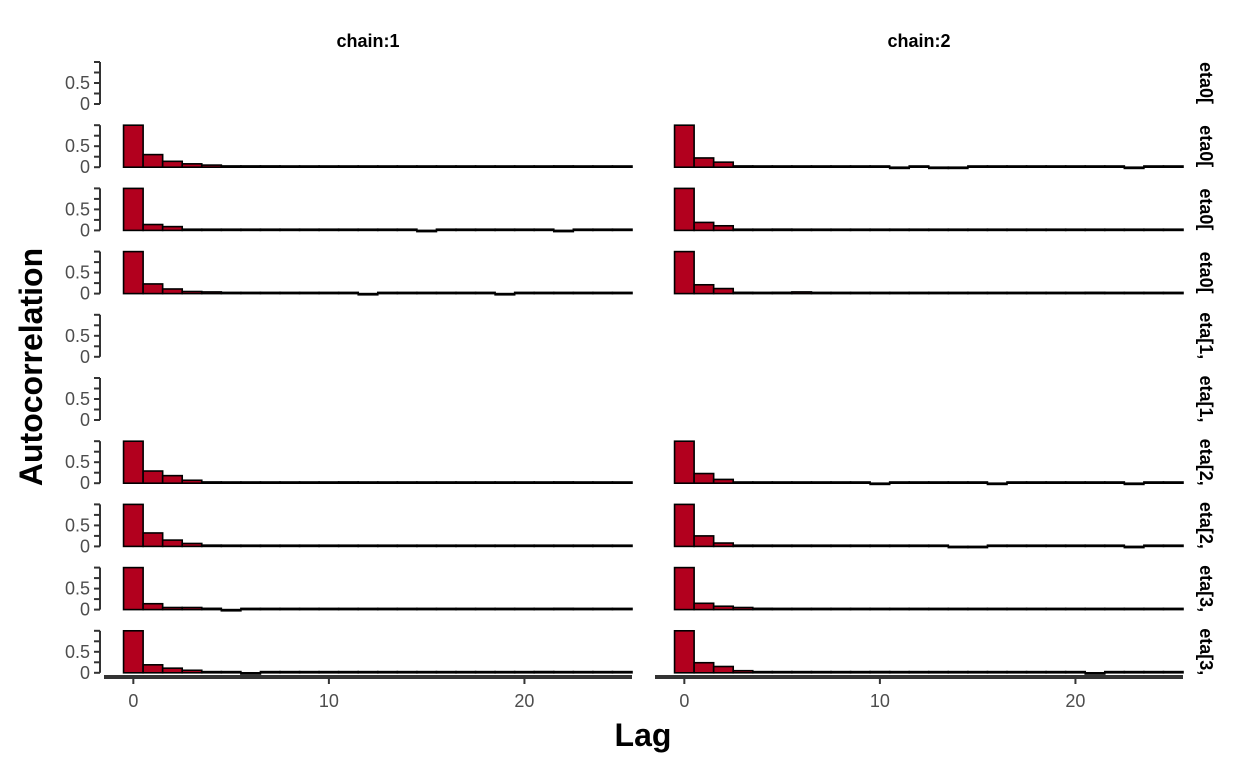 The image size is (1248, 768). Describe the element at coordinates (367, 41) in the screenshot. I see `column-strip-label: chain:1` at that location.